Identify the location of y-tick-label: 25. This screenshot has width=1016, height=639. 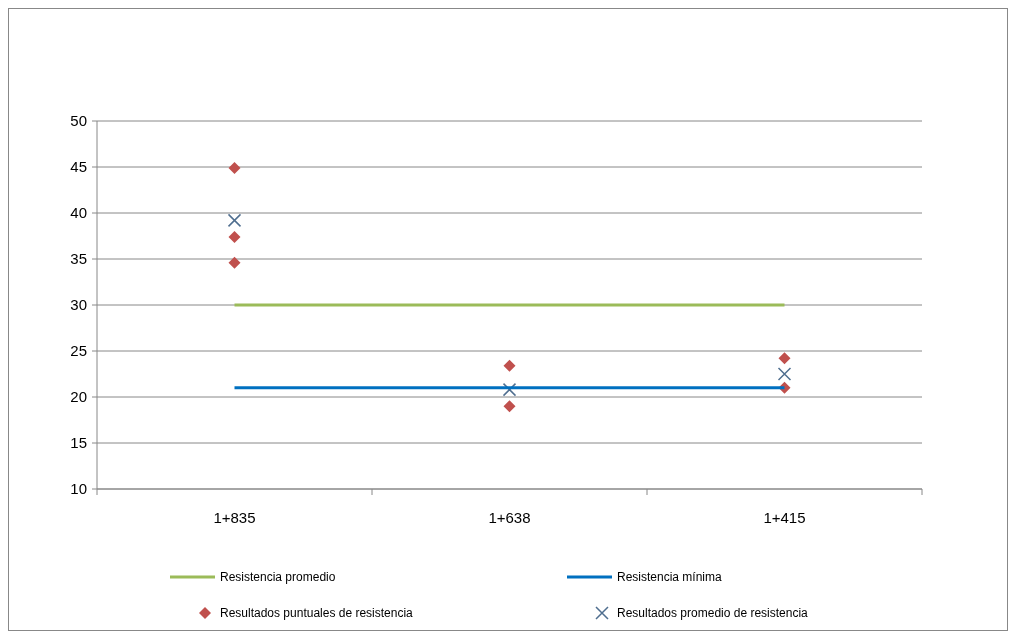
(78, 351).